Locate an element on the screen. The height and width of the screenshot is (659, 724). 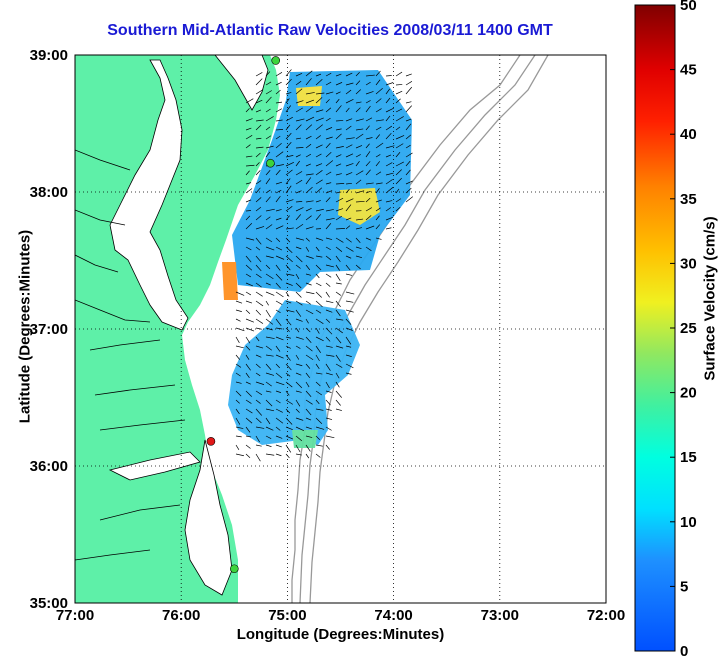
colorbar-tick-label: 50 is located at coordinates (688, 7).